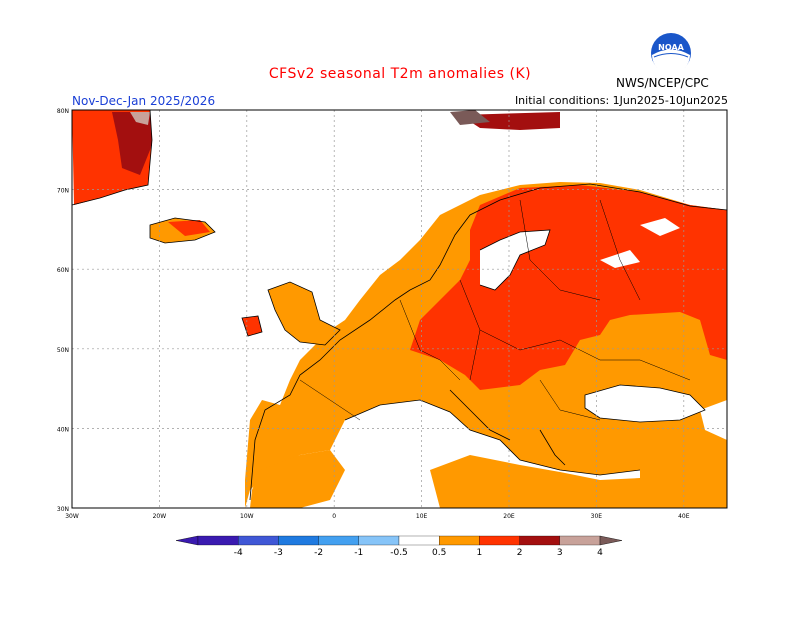 Image resolution: width=800 pixels, height=618 pixels. What do you see at coordinates (509, 516) in the screenshot?
I see `lon-tick-label: 20E` at bounding box center [509, 516].